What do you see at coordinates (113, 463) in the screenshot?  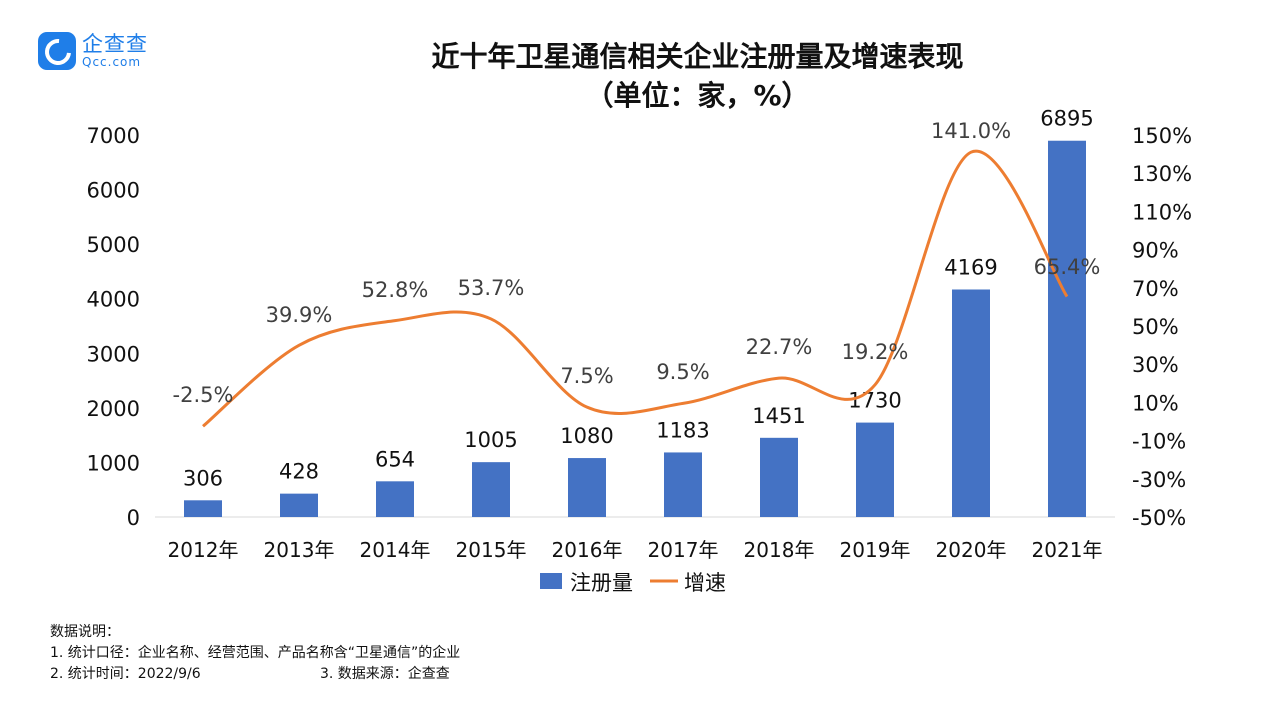 I see `left-axis-tick-label: 1000` at bounding box center [113, 463].